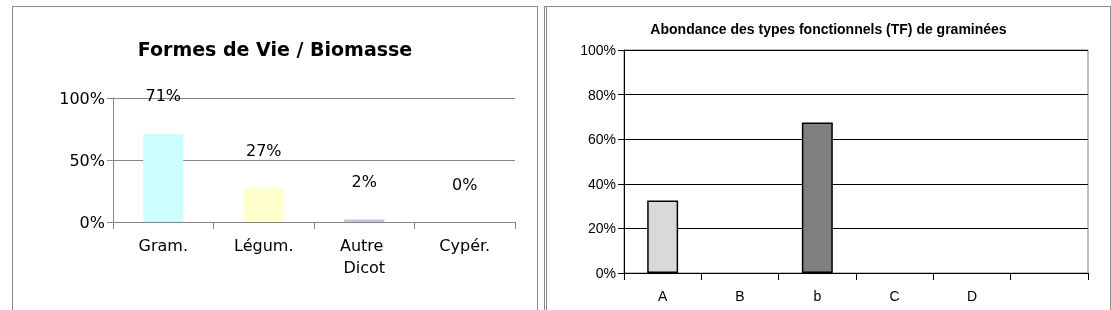 The image size is (1111, 310). I want to click on data-label: 27%, so click(263, 151).